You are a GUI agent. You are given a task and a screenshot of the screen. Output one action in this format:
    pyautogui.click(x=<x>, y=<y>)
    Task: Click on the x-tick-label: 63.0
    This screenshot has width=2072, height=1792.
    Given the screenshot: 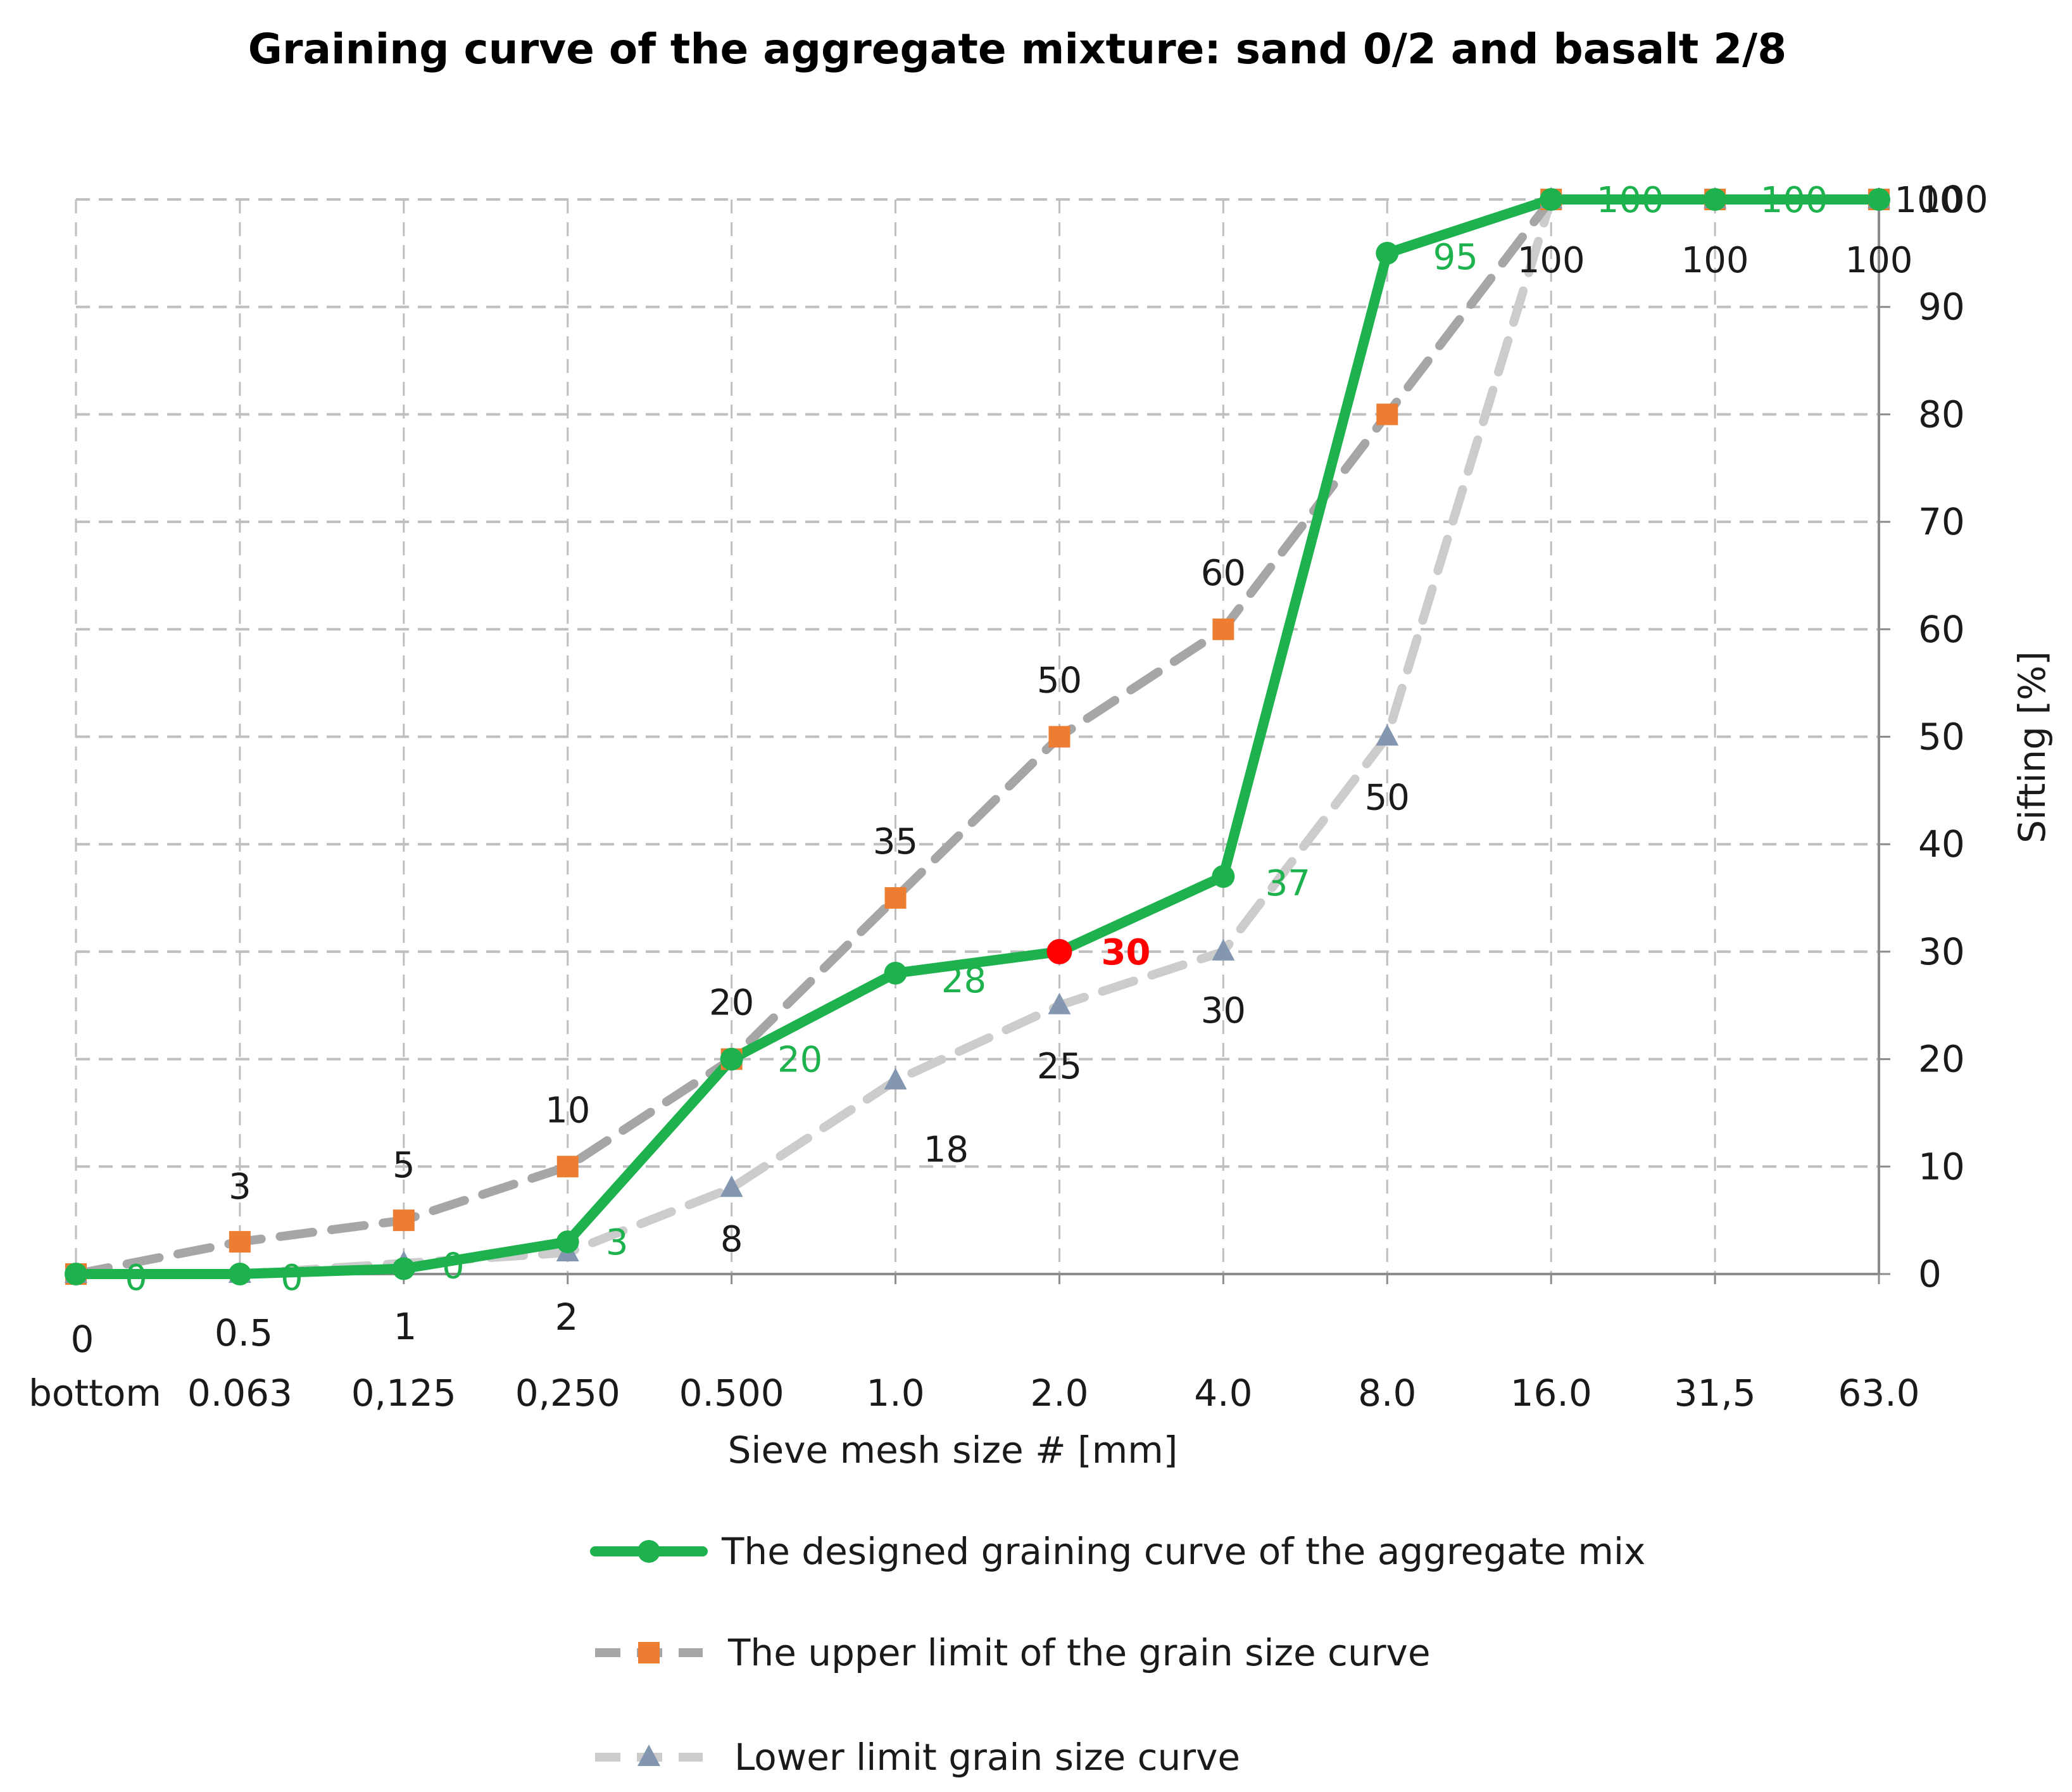 What is the action you would take?
    pyautogui.click(x=1879, y=1393)
    